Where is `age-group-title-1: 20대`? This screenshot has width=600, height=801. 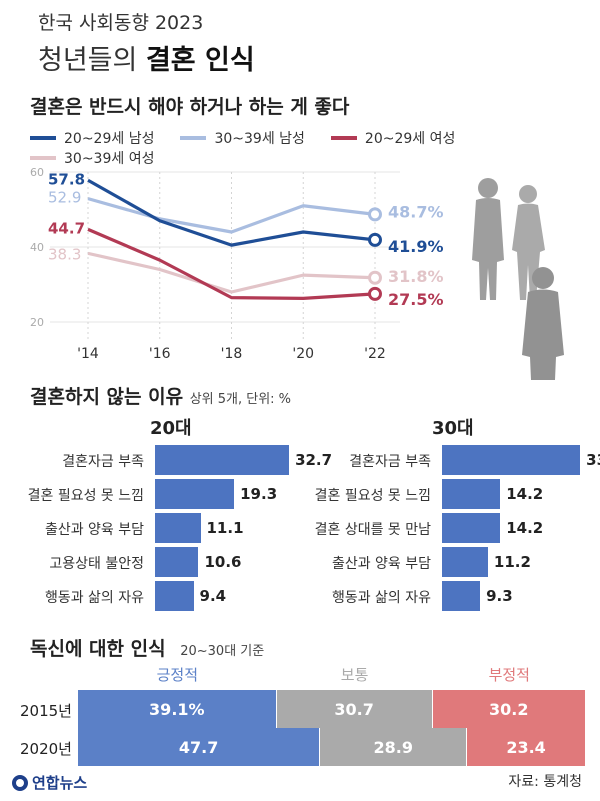
age-group-title-1: 20대 is located at coordinates (171, 428).